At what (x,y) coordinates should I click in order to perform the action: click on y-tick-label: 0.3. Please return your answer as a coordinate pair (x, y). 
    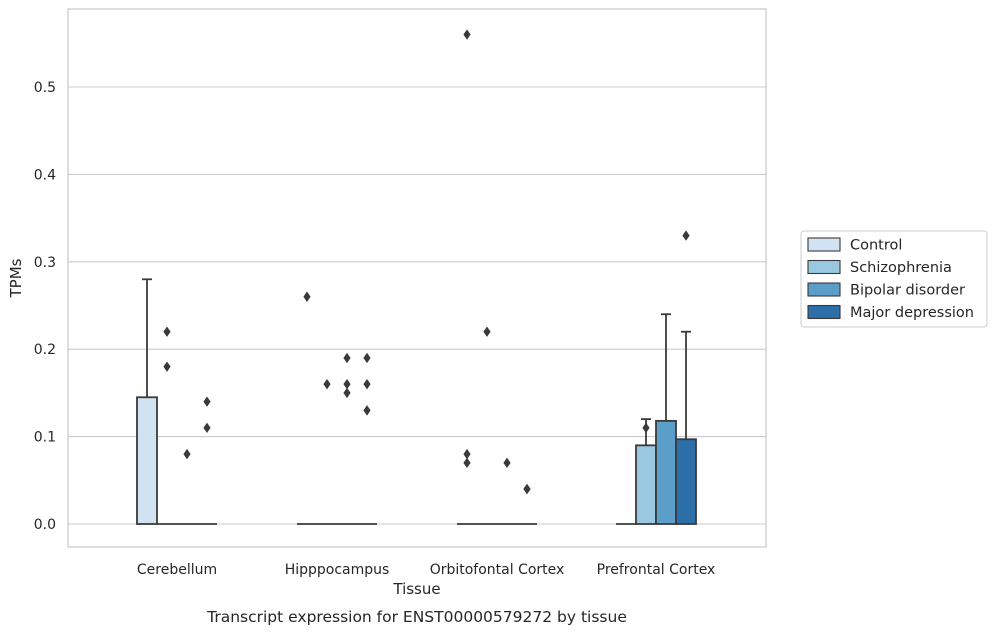
    Looking at the image, I should click on (45, 263).